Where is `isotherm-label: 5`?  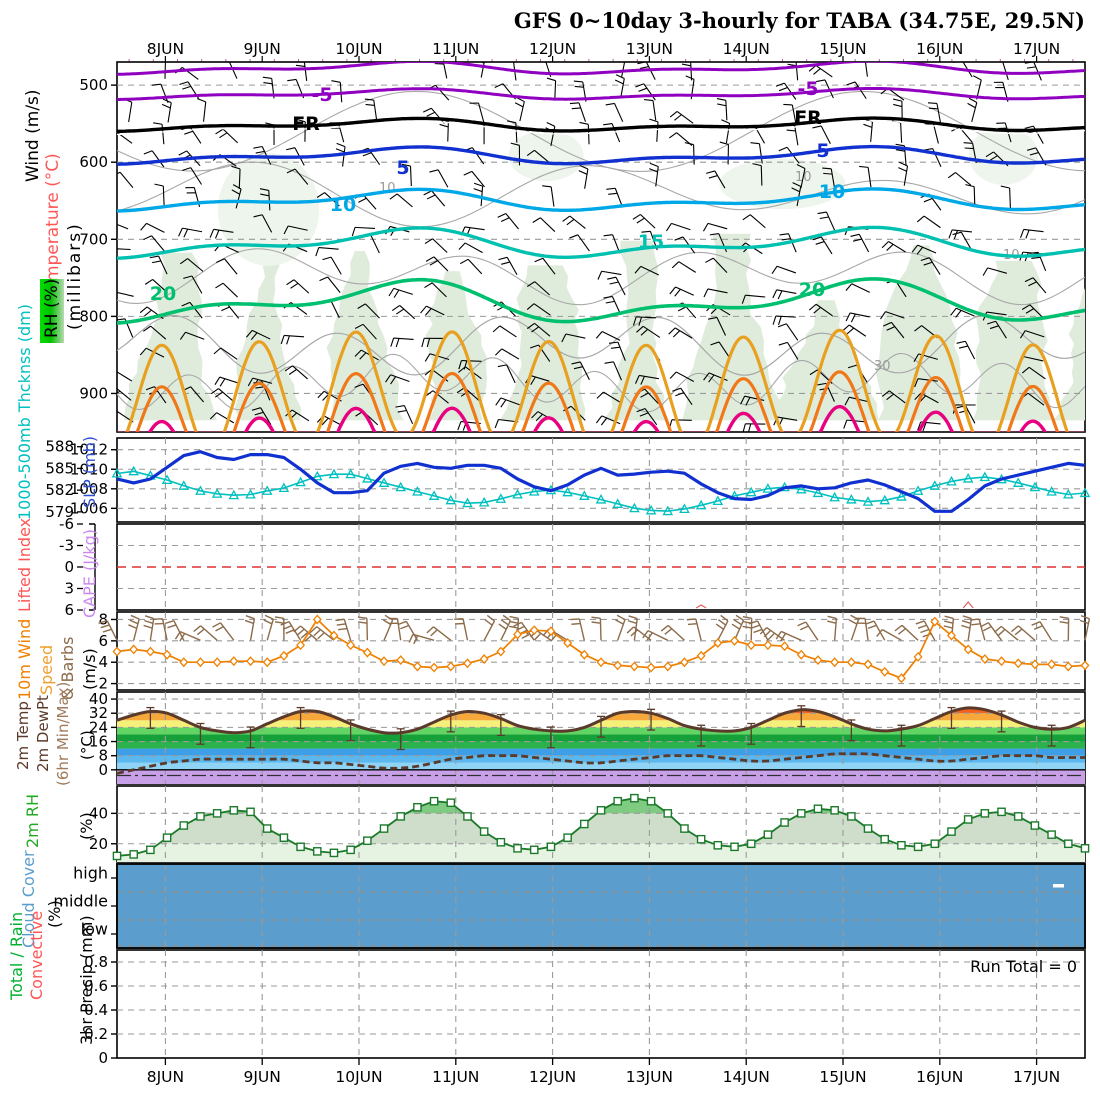 isotherm-label: 5 is located at coordinates (822, 151).